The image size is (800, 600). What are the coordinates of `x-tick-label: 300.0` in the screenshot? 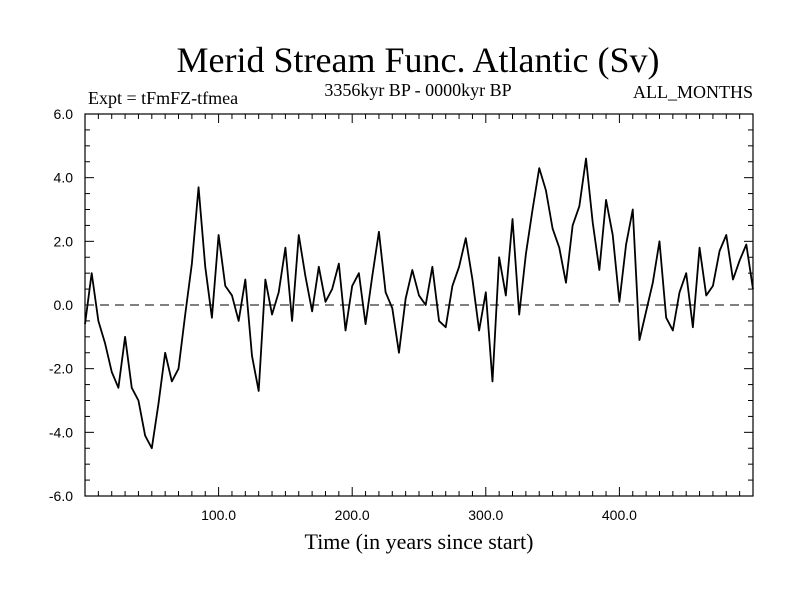 It's located at (485, 515).